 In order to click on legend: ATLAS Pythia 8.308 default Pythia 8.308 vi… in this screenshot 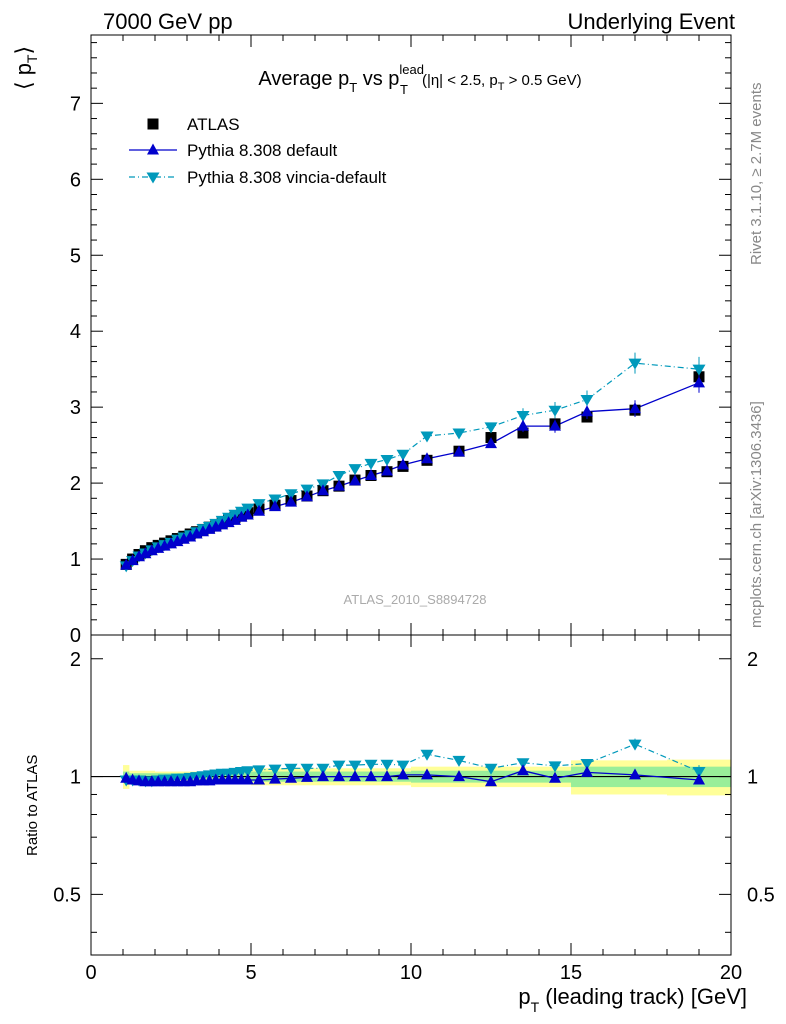, I will do `click(258, 151)`.